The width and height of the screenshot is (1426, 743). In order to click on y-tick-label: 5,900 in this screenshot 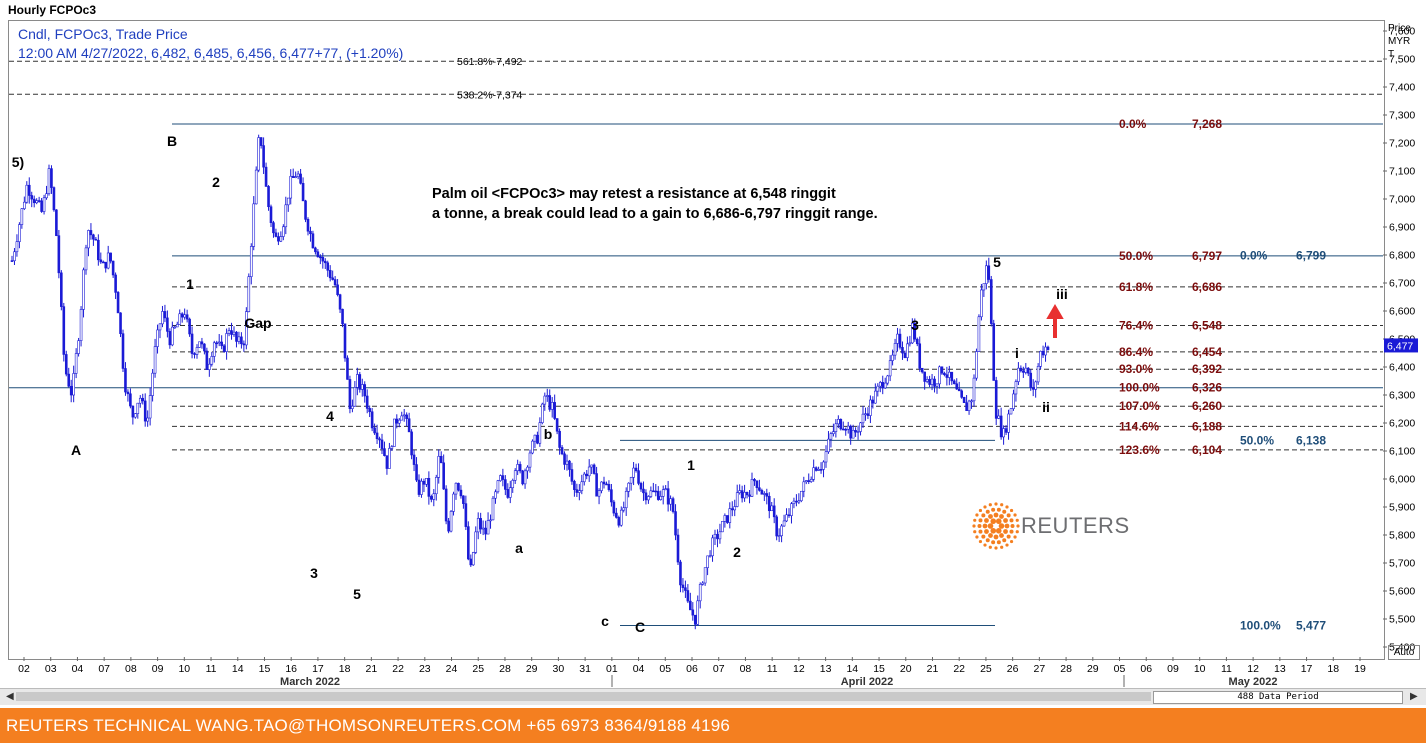, I will do `click(1402, 508)`.